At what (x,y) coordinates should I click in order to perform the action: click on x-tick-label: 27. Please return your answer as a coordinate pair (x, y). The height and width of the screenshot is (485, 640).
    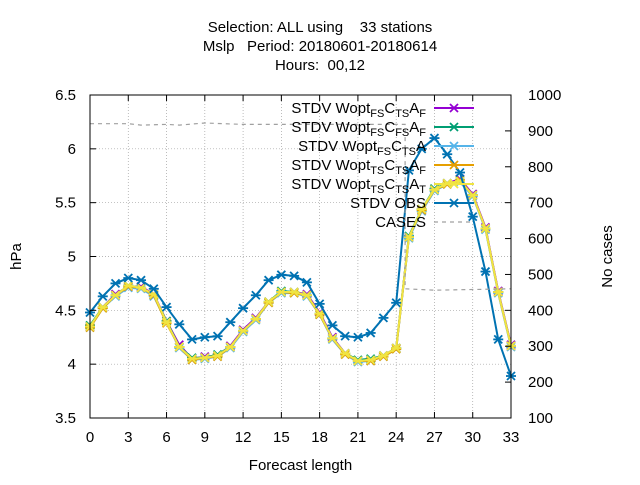
    Looking at the image, I should click on (434, 437).